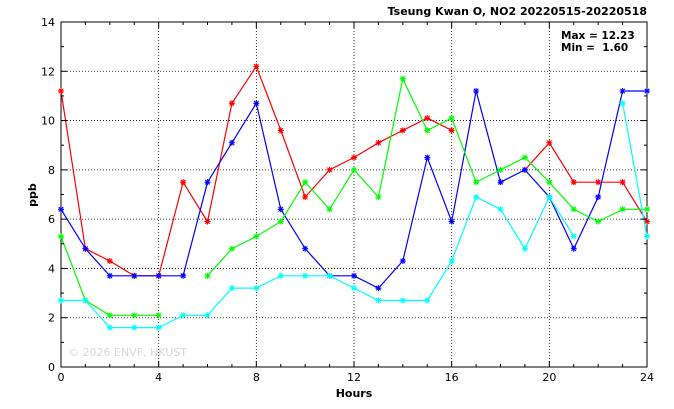 Image resolution: width=674 pixels, height=409 pixels. I want to click on x-tick-label: 8, so click(256, 377).